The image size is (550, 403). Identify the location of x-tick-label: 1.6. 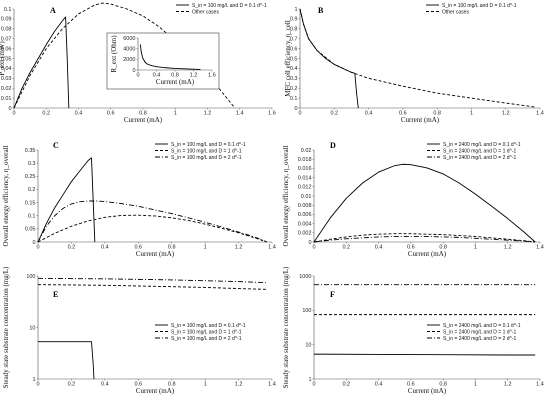
(212, 76).